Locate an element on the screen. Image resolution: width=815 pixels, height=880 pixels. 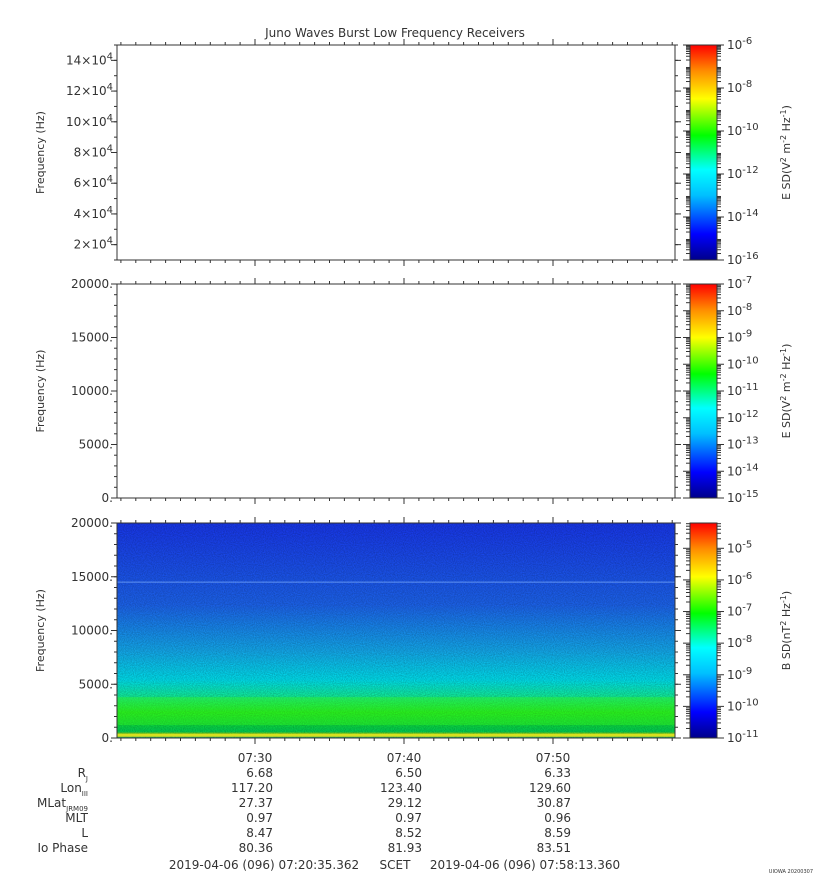
y-tick-label: 2×104 is located at coordinates (93, 244).